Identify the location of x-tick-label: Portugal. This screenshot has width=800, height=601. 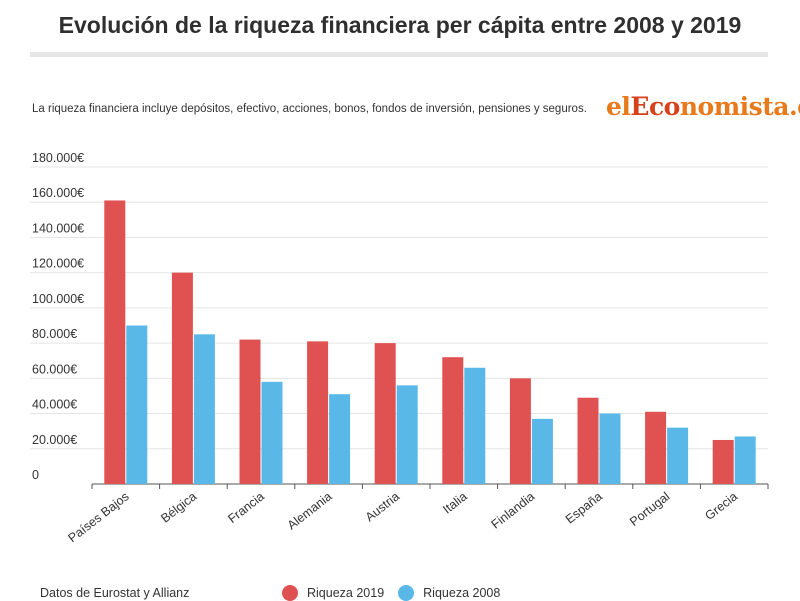
(649, 509).